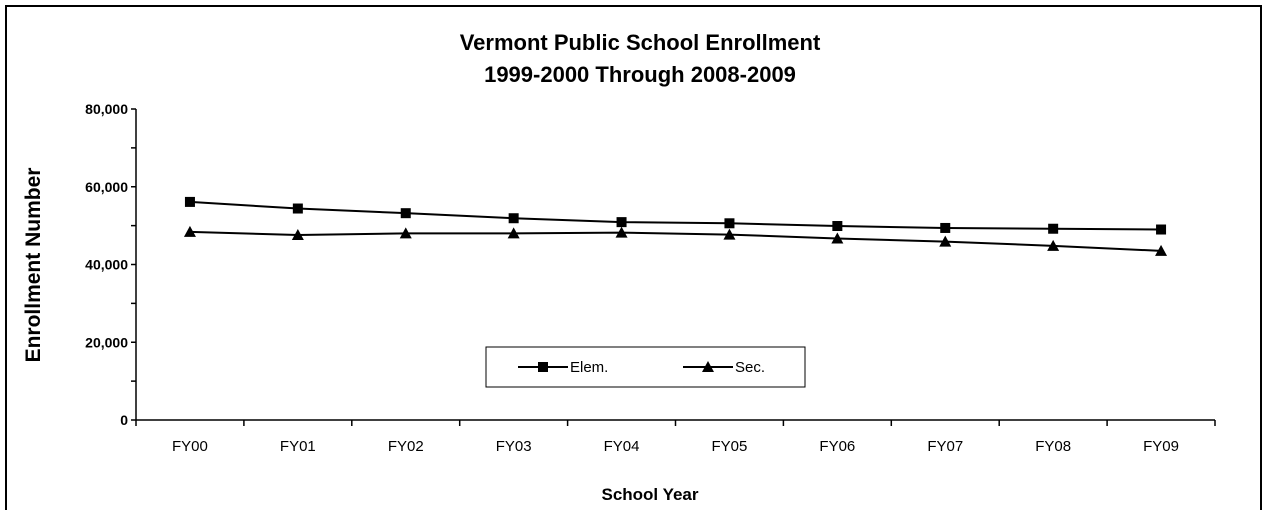 Image resolution: width=1267 pixels, height=510 pixels. Describe the element at coordinates (106, 187) in the screenshot. I see `y-tick-label: 60,000` at that location.